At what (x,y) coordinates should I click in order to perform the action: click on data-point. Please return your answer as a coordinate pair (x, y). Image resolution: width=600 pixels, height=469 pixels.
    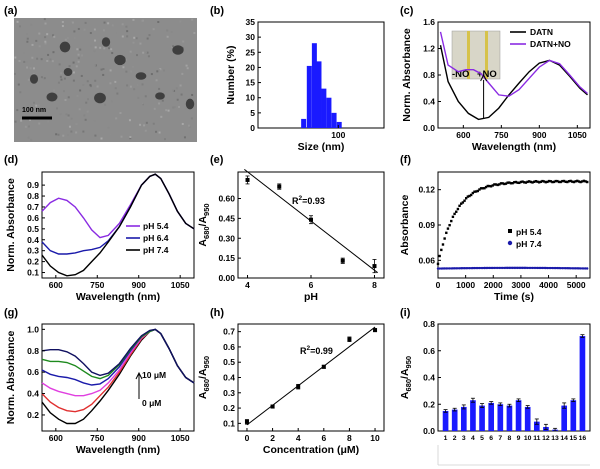
    Looking at the image, I should click on (272, 406).